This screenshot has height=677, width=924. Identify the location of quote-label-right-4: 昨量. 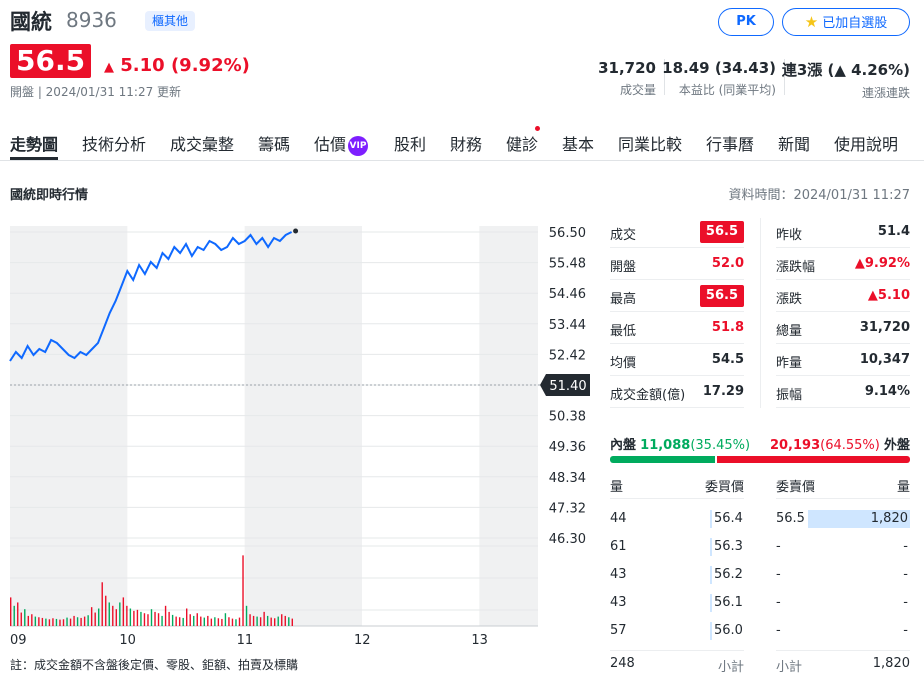
(789, 363).